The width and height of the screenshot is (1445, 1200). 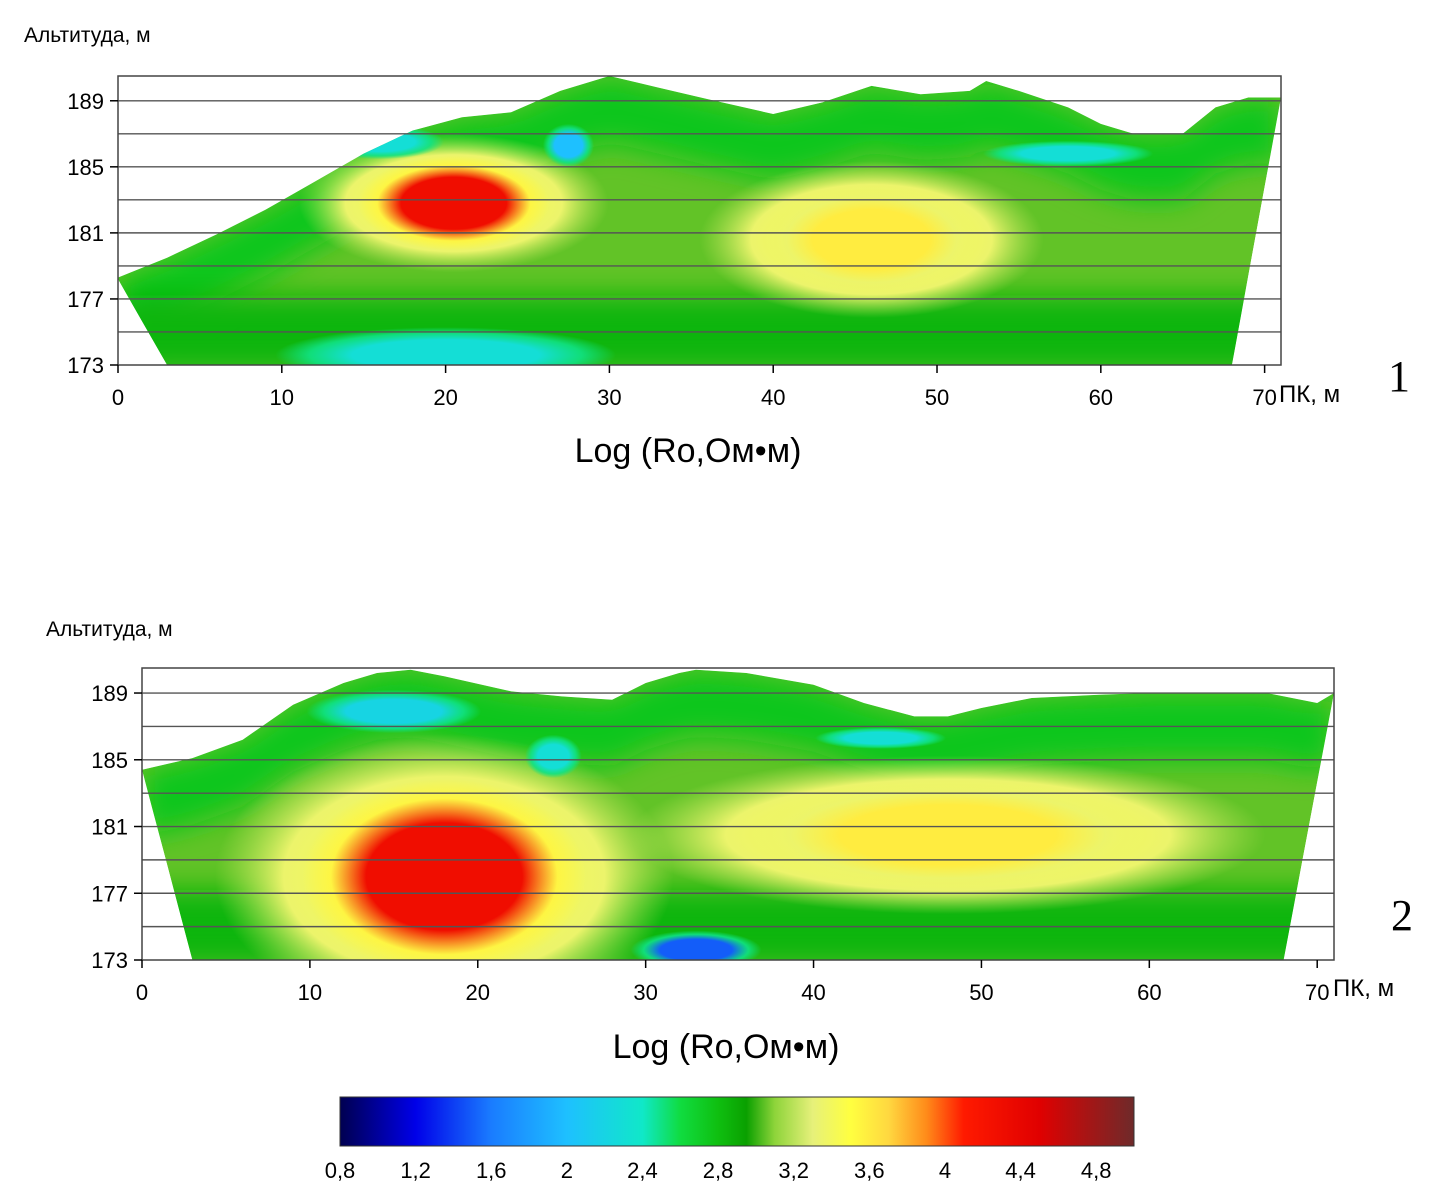 I want to click on colorbar-tick-label: 0,8, so click(x=340, y=1170).